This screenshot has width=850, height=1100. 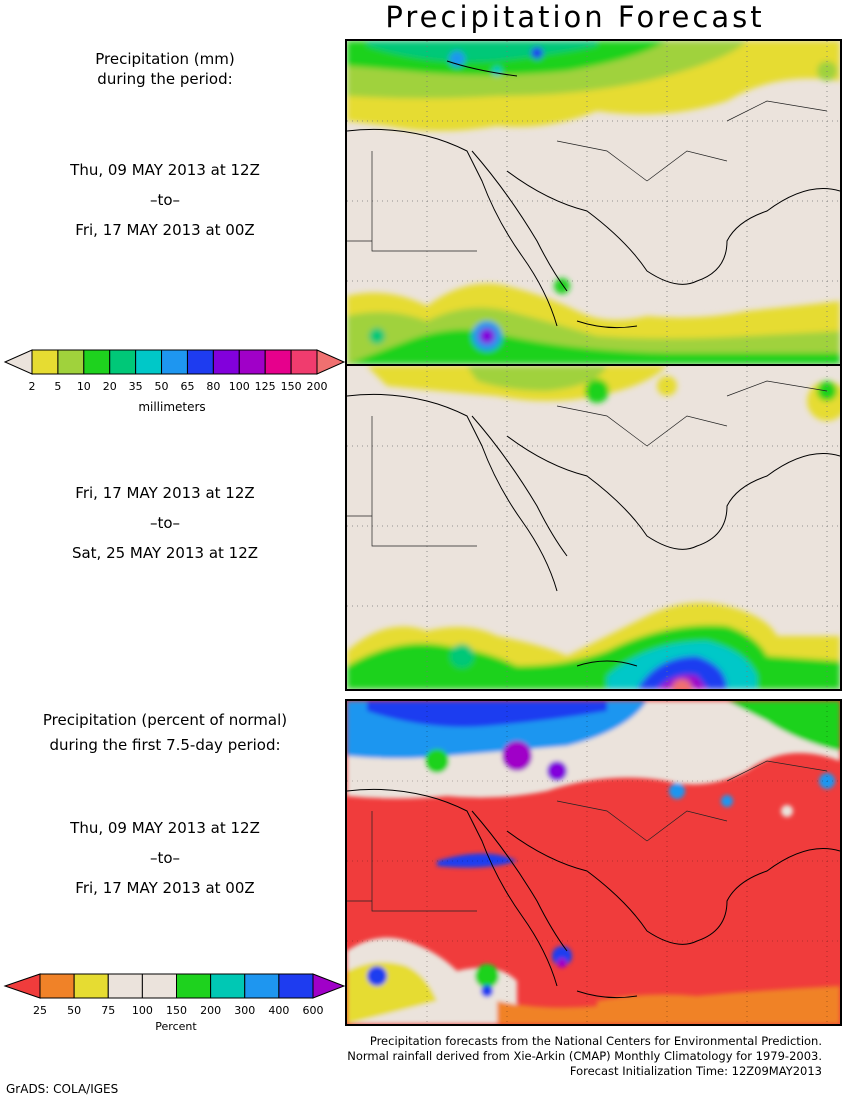 What do you see at coordinates (171, 407) in the screenshot?
I see `mm-colorbar-unit: millimeters` at bounding box center [171, 407].